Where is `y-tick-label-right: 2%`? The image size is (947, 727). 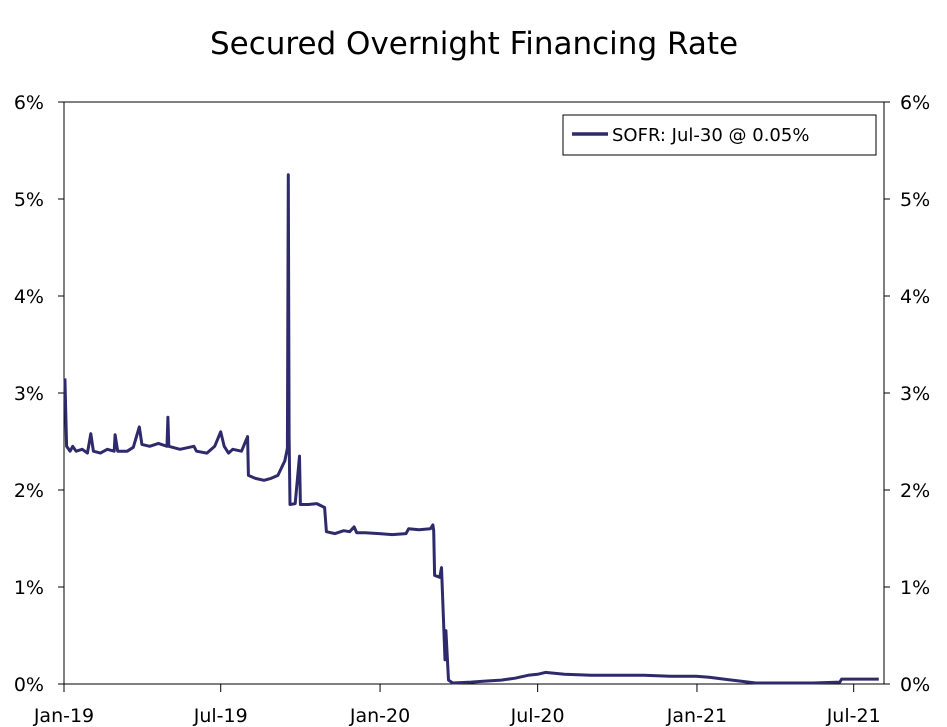
y-tick-label-right: 2% is located at coordinates (915, 491).